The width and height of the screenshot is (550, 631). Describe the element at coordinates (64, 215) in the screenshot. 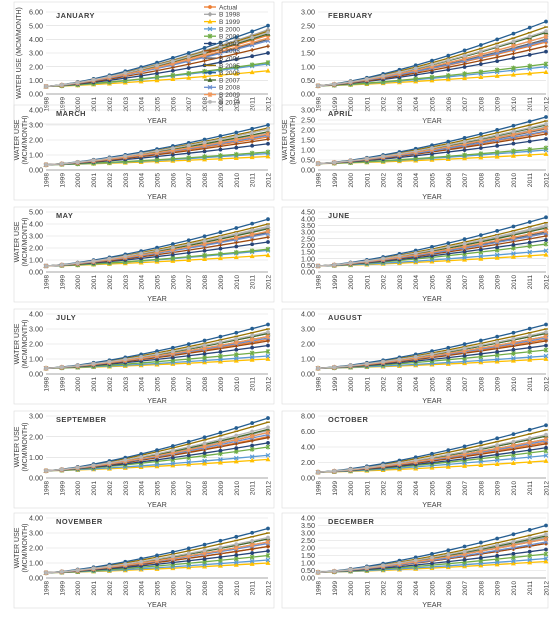

I see `panel-title: MAY` at that location.